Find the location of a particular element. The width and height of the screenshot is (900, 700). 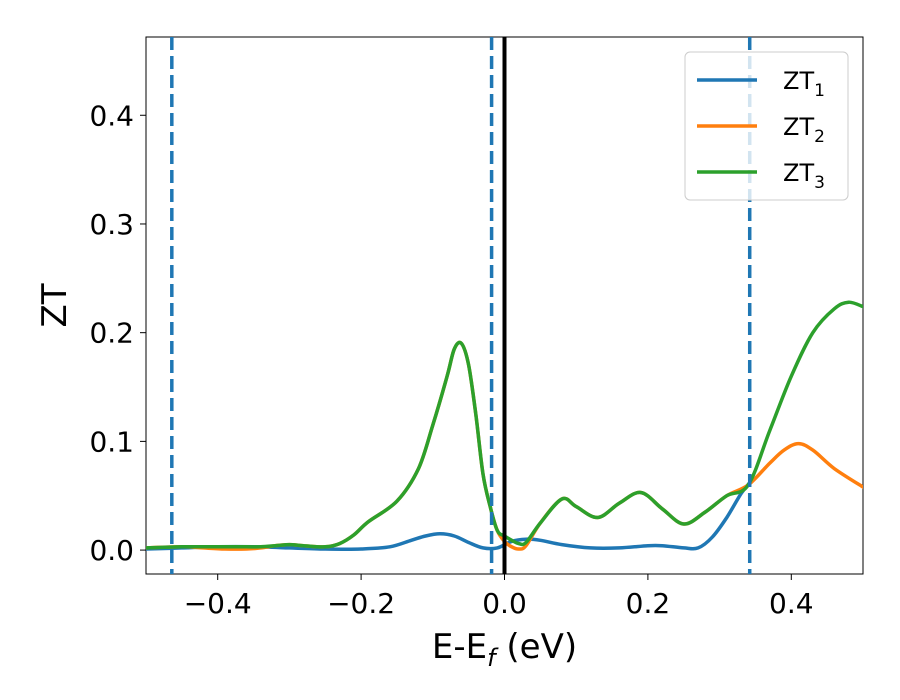

series-line-zt1 is located at coordinates (449, 515).